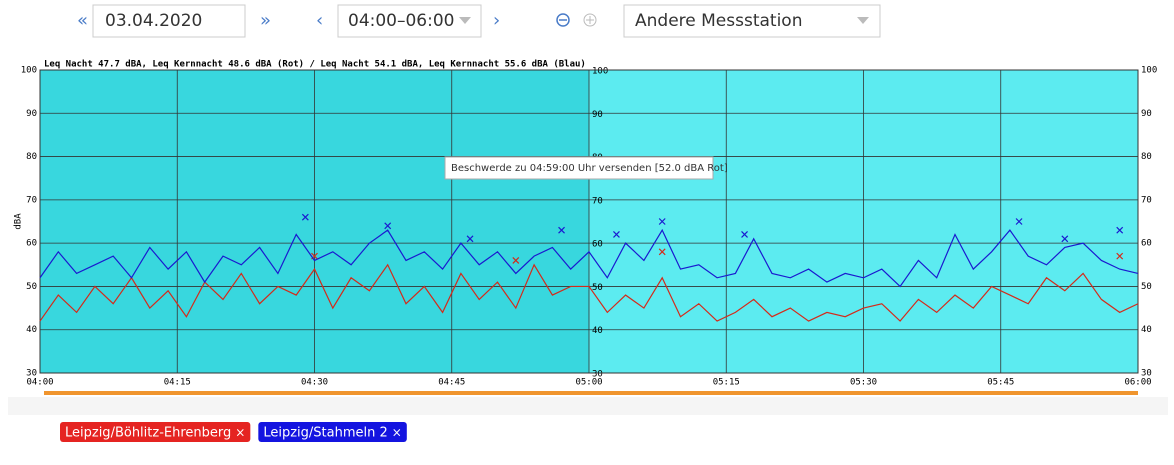 The width and height of the screenshot is (1174, 465). What do you see at coordinates (591, 393) in the screenshot?
I see `range-bar` at bounding box center [591, 393].